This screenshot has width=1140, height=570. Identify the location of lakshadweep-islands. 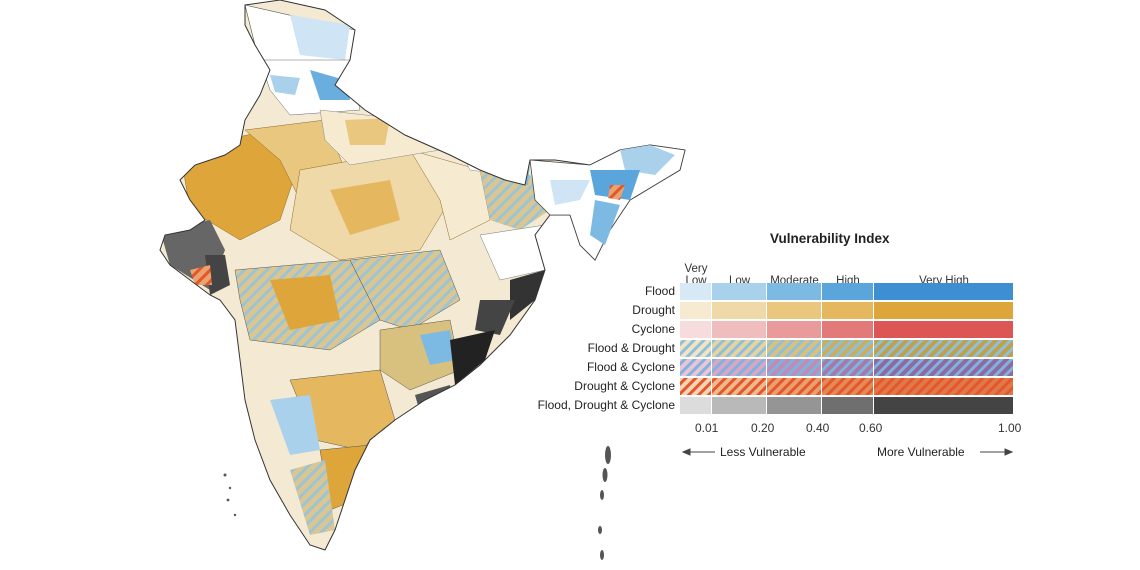
(230, 495).